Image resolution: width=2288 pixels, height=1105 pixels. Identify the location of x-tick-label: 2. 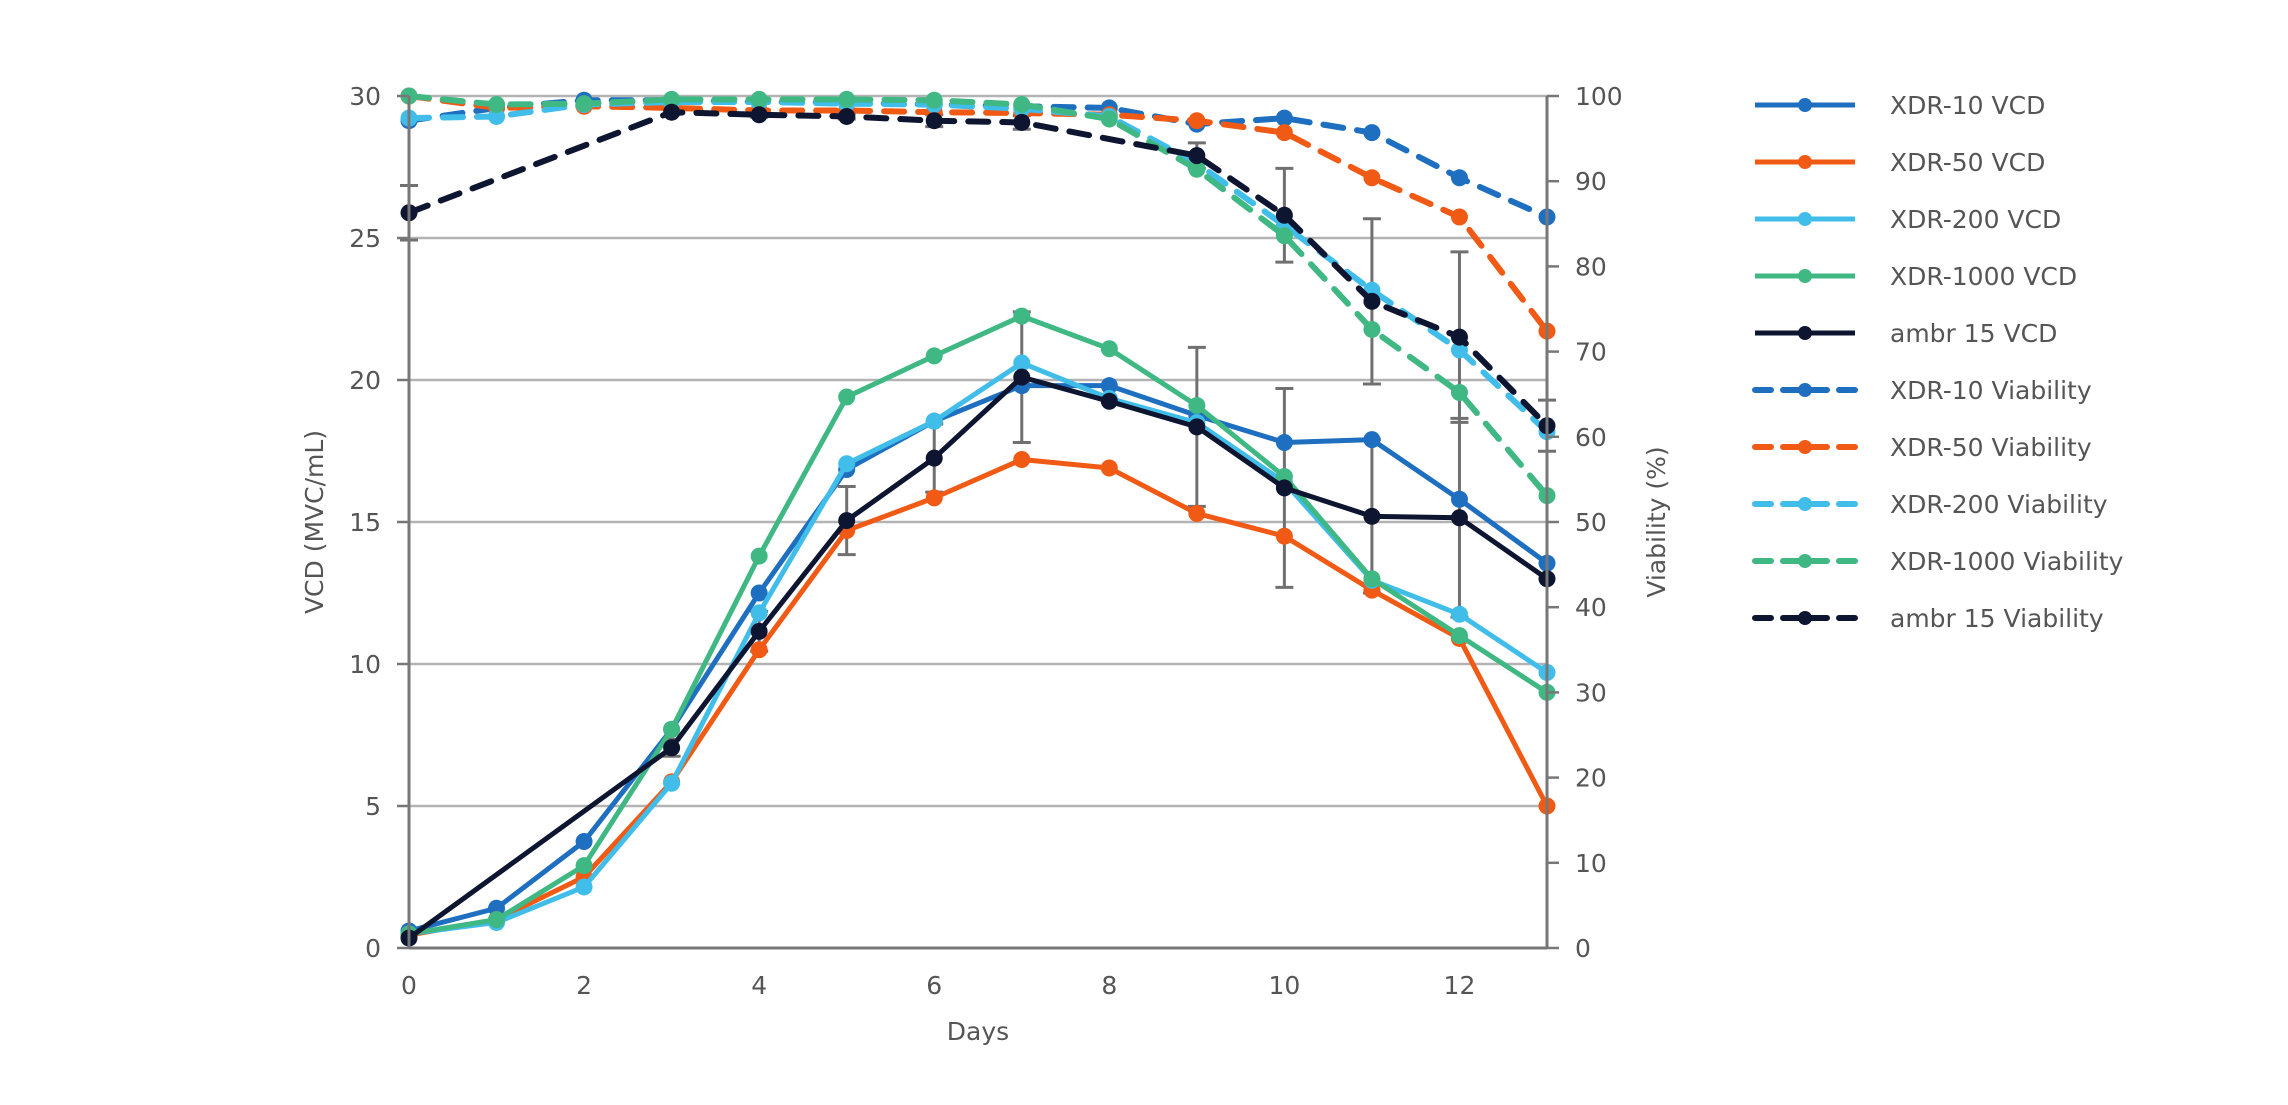
(584, 985).